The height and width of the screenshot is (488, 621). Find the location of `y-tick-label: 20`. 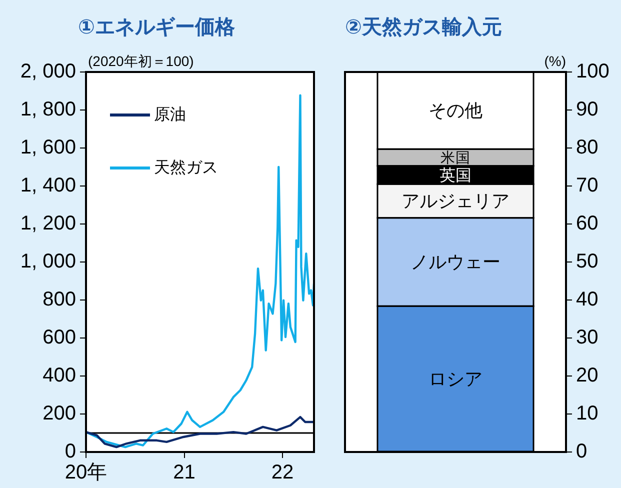

y-tick-label: 20 is located at coordinates (587, 375).